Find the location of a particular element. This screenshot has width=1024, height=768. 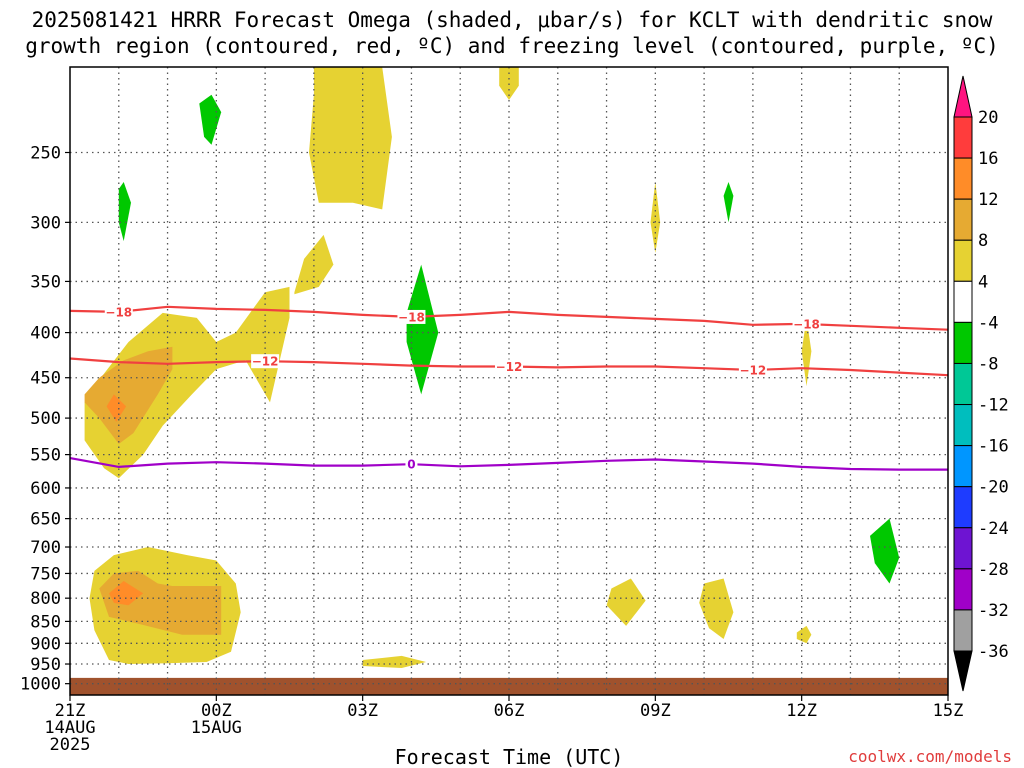

ground-fill is located at coordinates (509, 686).